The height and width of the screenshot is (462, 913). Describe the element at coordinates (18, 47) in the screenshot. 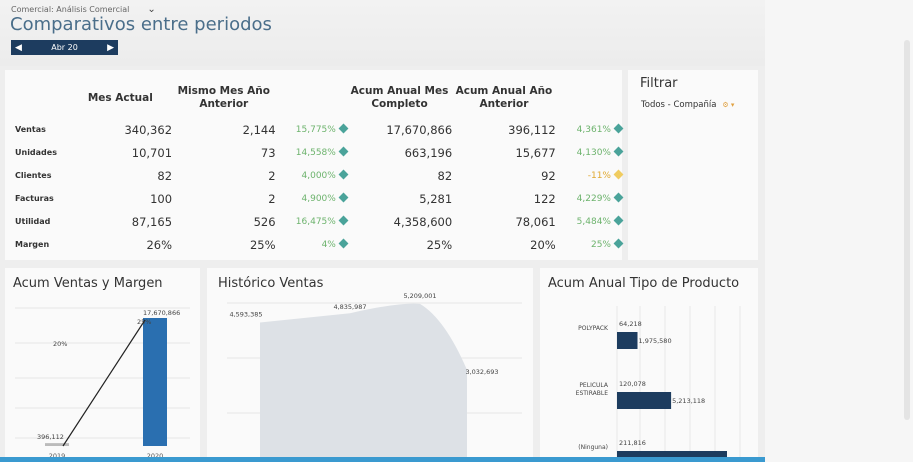

I see `previous-period-icon: ◀` at that location.